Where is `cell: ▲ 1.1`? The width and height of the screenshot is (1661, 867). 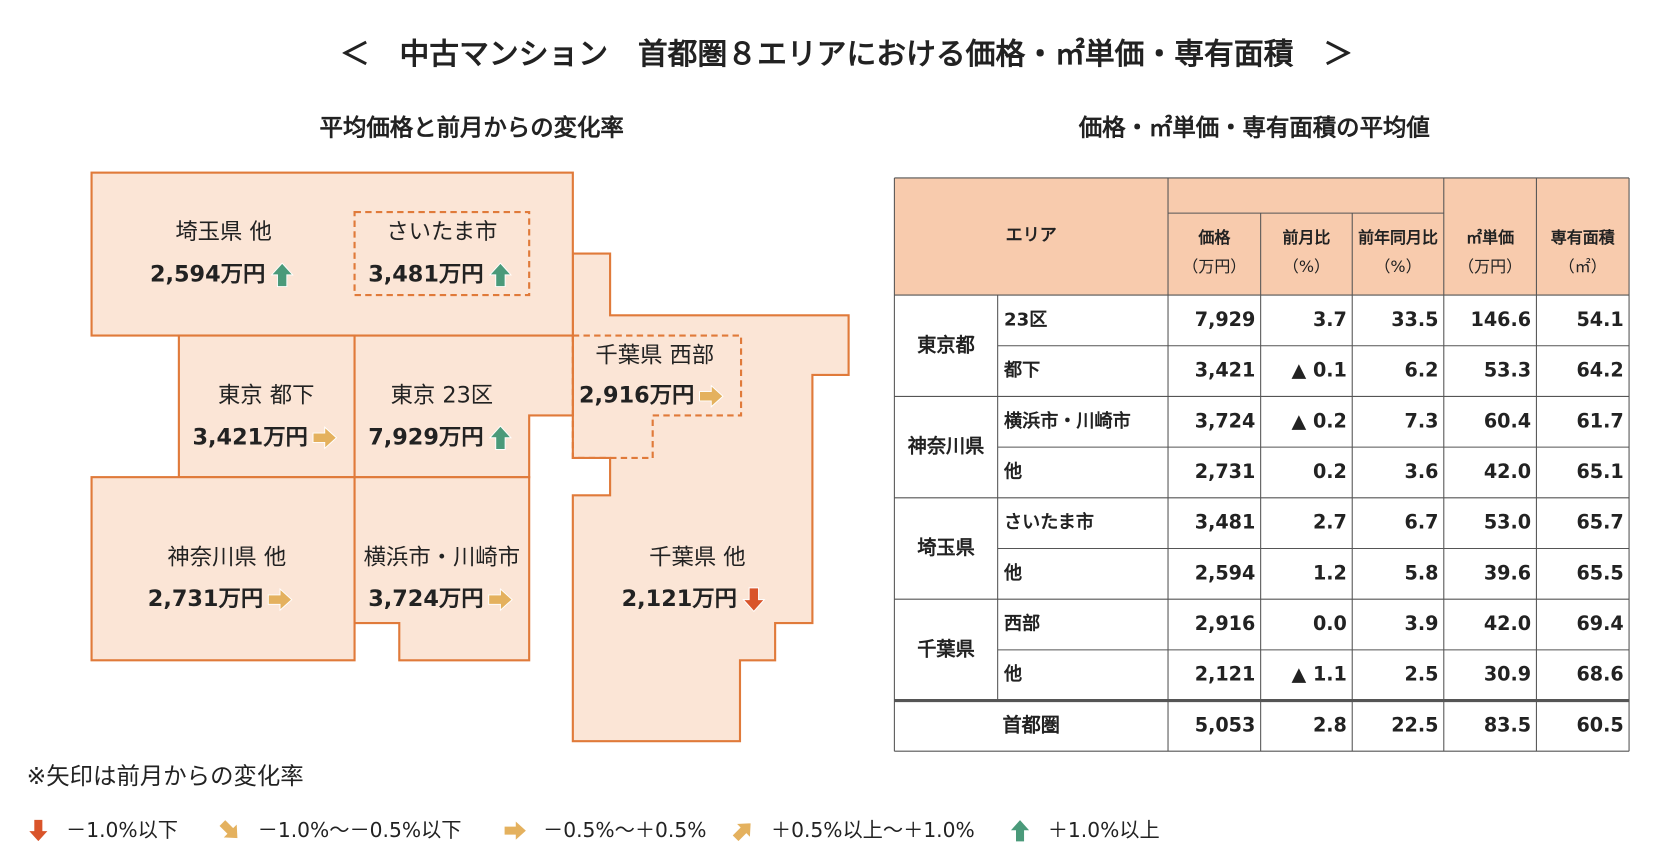
cell: ▲ 1.1 is located at coordinates (1319, 674).